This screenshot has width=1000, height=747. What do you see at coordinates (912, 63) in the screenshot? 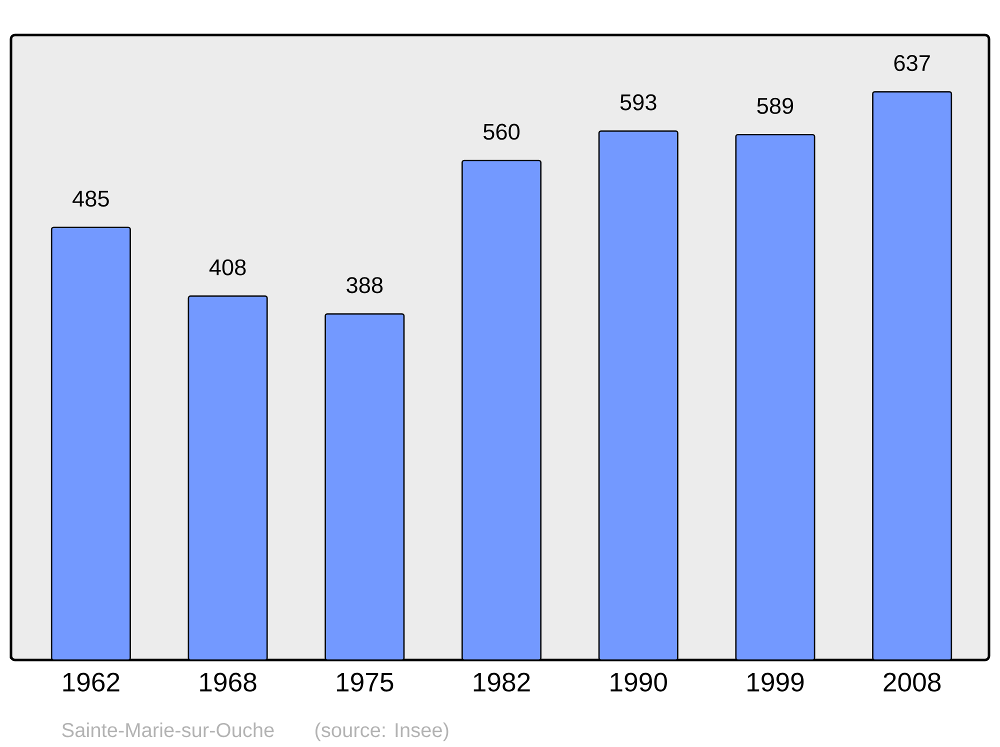
I see `data-label: 637` at bounding box center [912, 63].